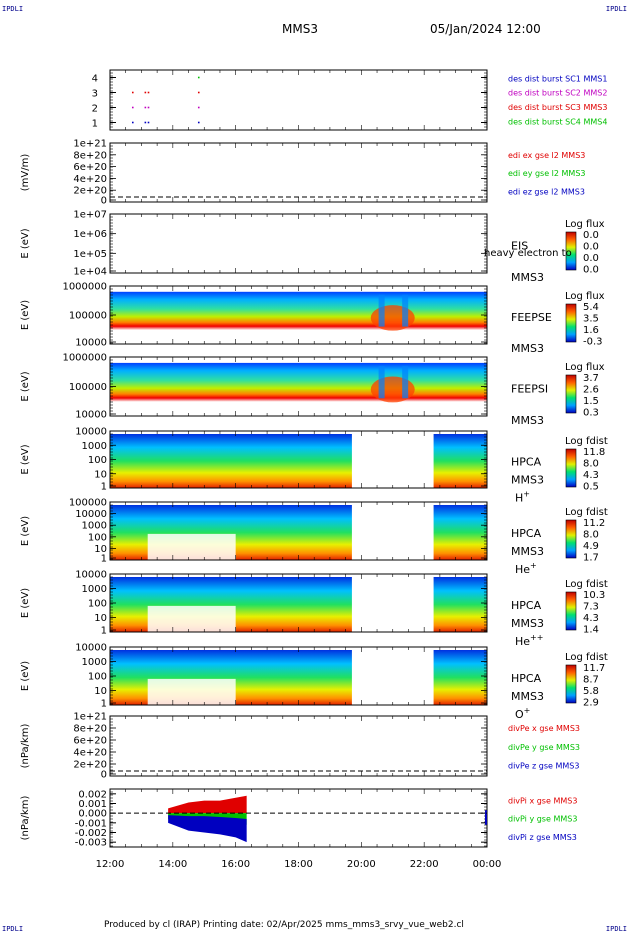 Image resolution: width=630 pixels, height=934 pixels. Describe the element at coordinates (526, 678) in the screenshot. I see `instrument-label-8: HPCA` at that location.